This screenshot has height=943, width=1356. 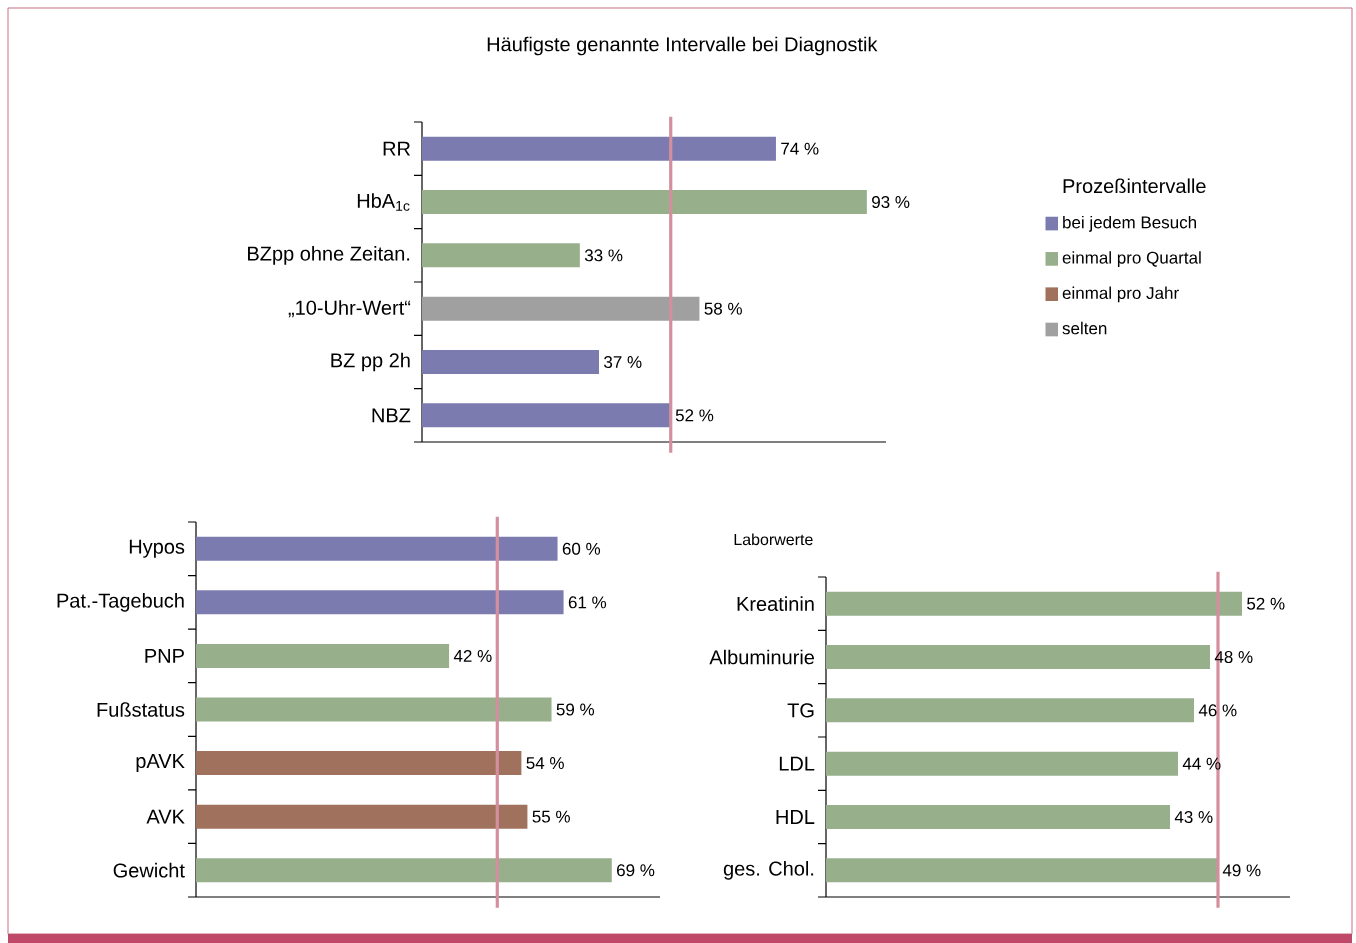 I want to click on data-label: 42 %, so click(x=472, y=655).